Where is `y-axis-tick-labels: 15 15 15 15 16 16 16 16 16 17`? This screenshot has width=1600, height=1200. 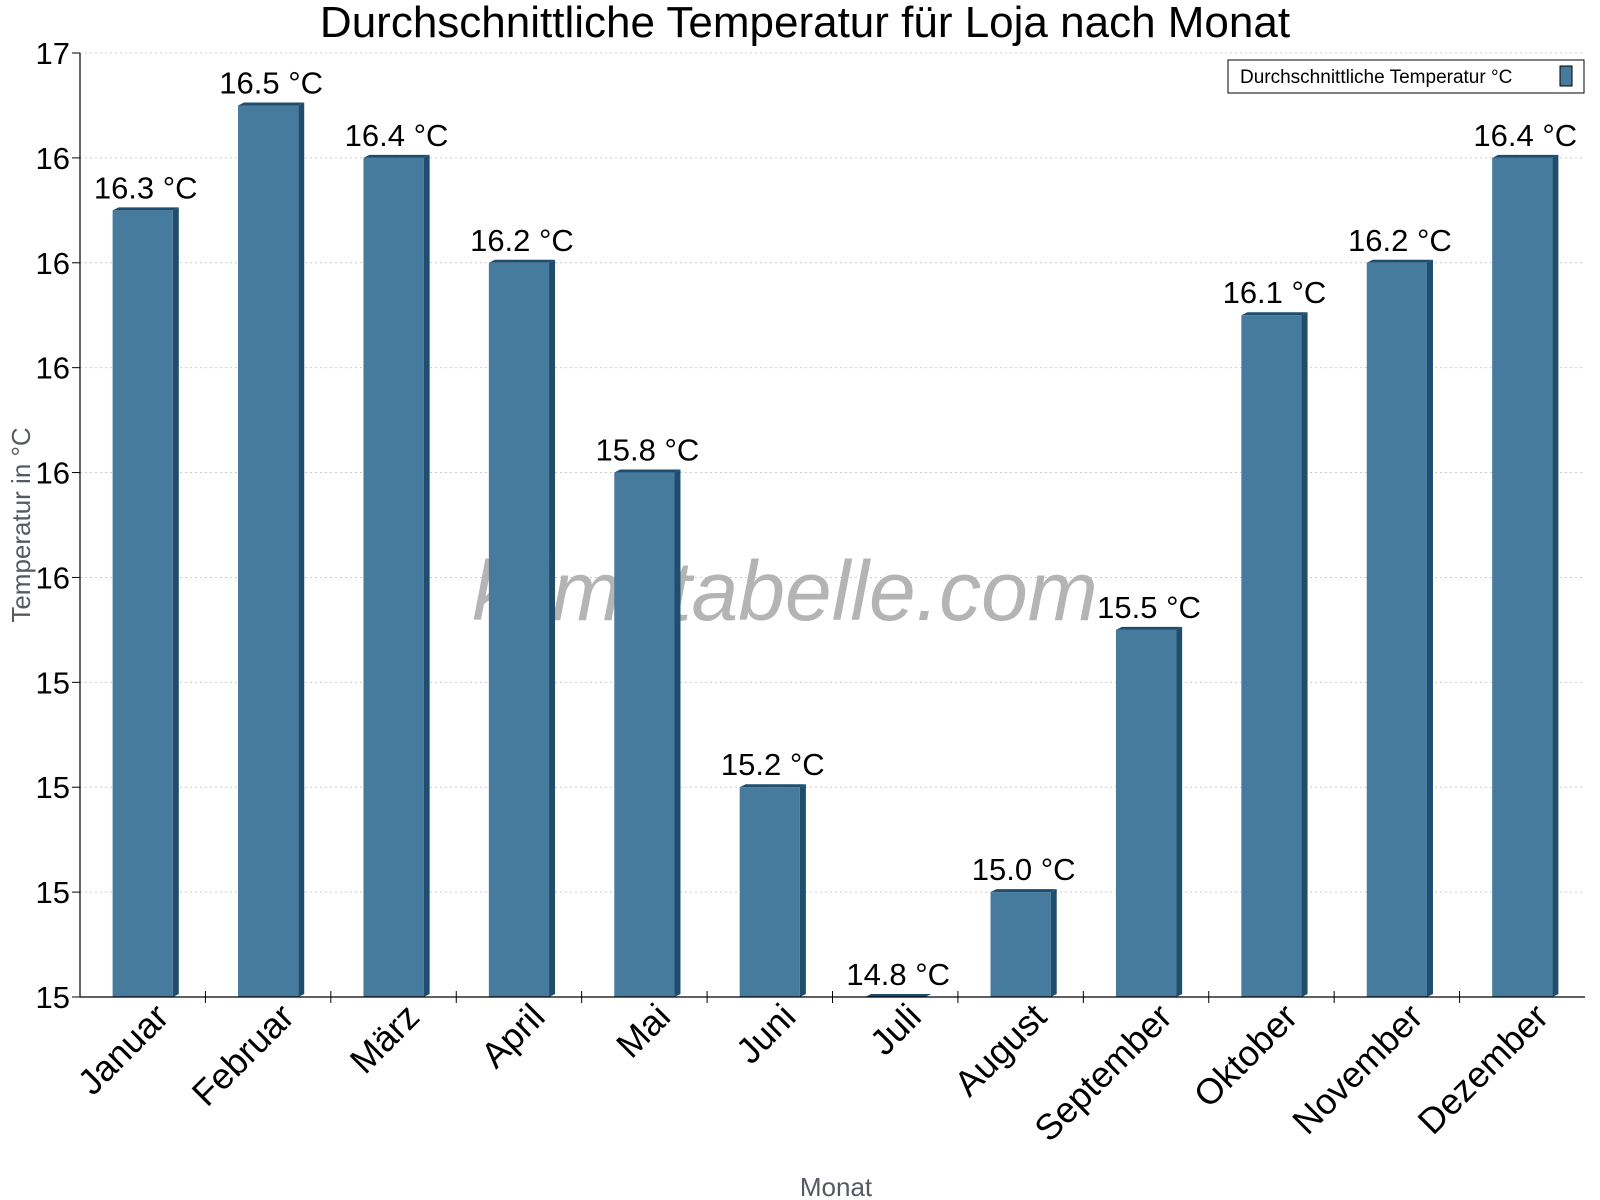
y-axis-tick-labels: 15 15 15 15 16 16 16 16 16 17 is located at coordinates (53, 525).